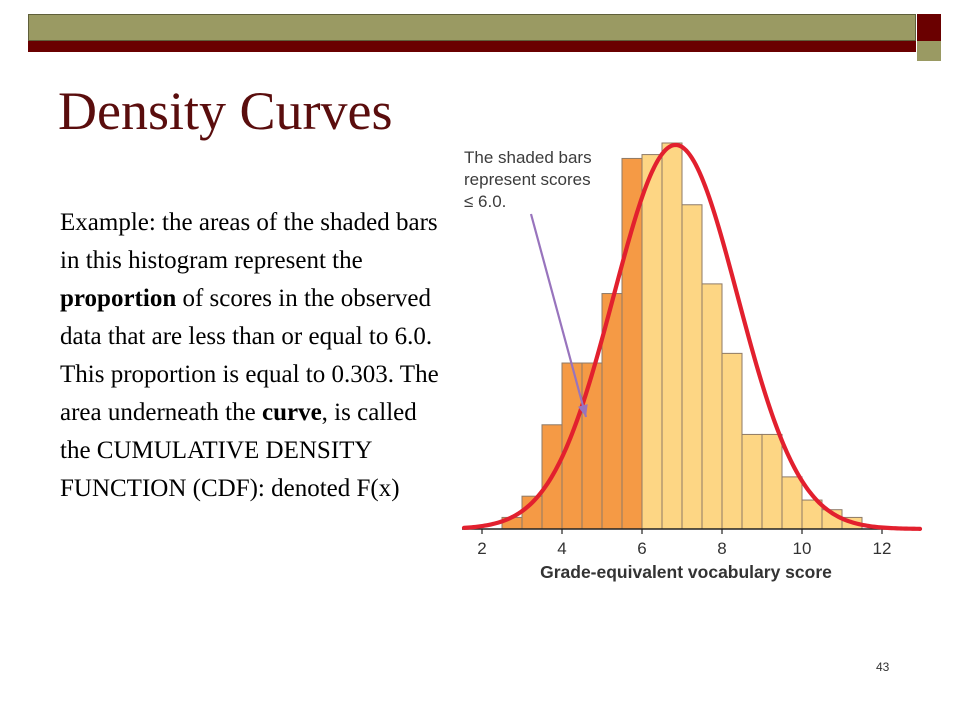  Describe the element at coordinates (583, 410) in the screenshot. I see `annotation-arrow-head` at that location.